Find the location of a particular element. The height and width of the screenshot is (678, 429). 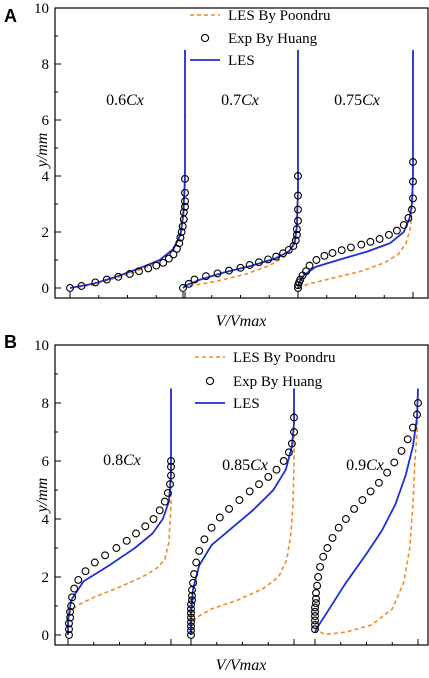

y-tick-label: 4 is located at coordinates (46, 520).